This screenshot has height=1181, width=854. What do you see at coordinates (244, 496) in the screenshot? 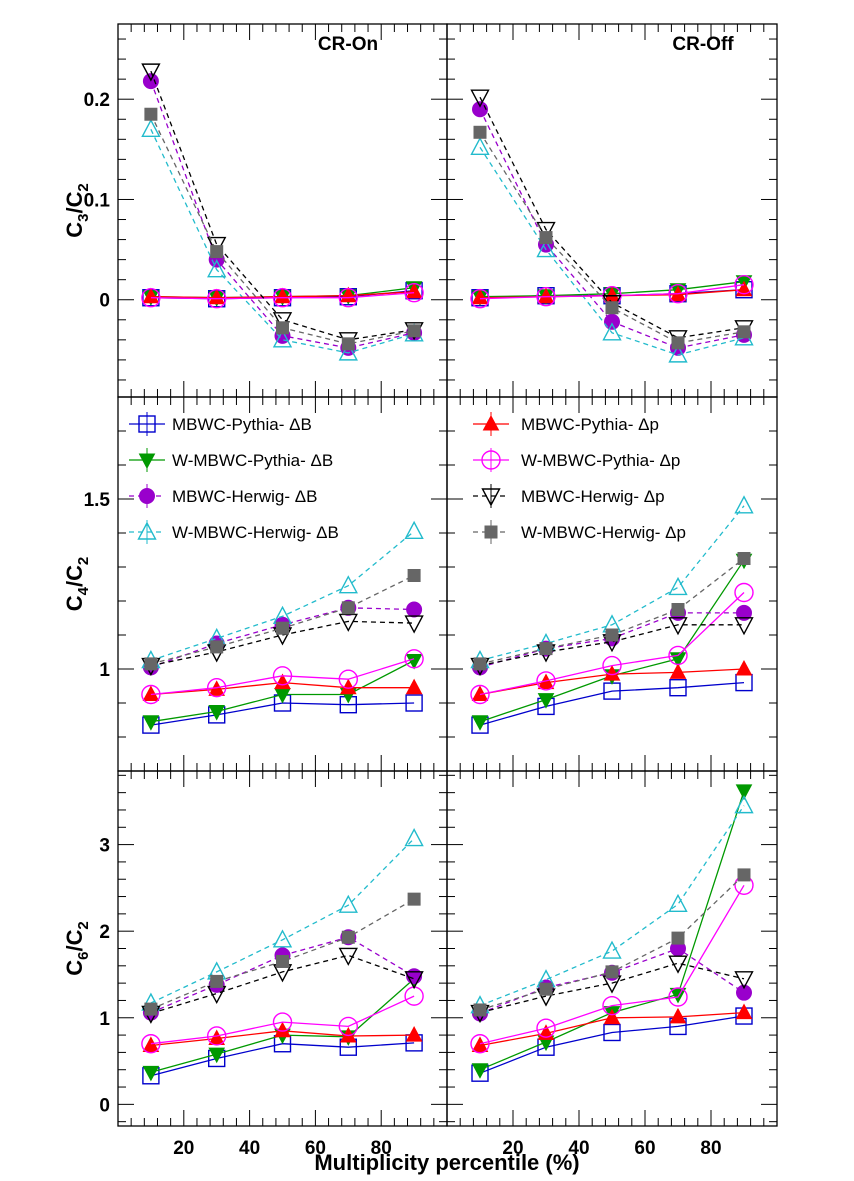
I see `legend-label: MBWC-Herwig- ΔB` at bounding box center [244, 496].